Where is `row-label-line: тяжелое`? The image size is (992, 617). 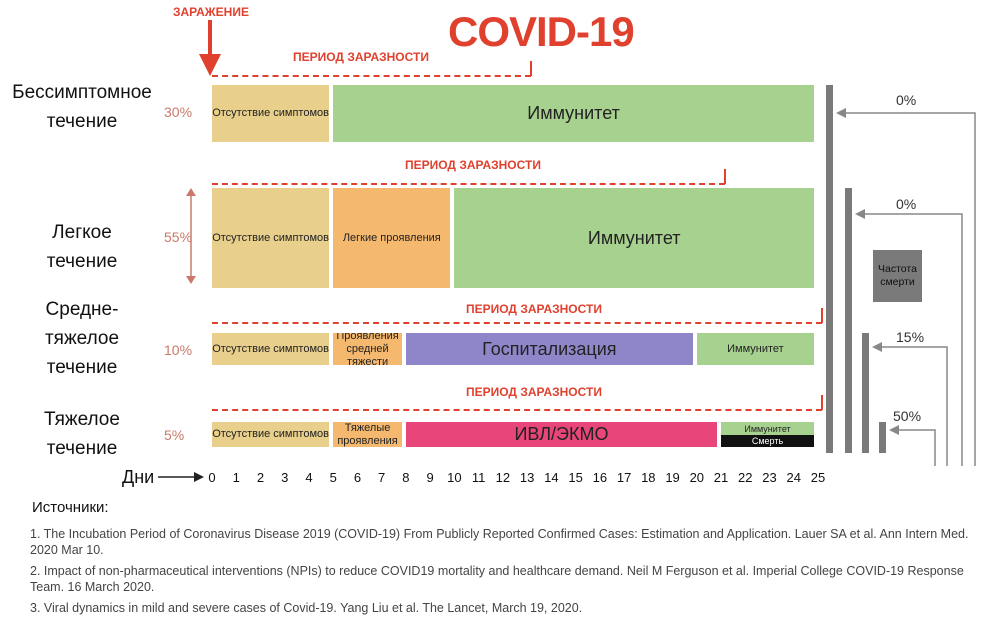 row-label-line: тяжелое is located at coordinates (82, 338).